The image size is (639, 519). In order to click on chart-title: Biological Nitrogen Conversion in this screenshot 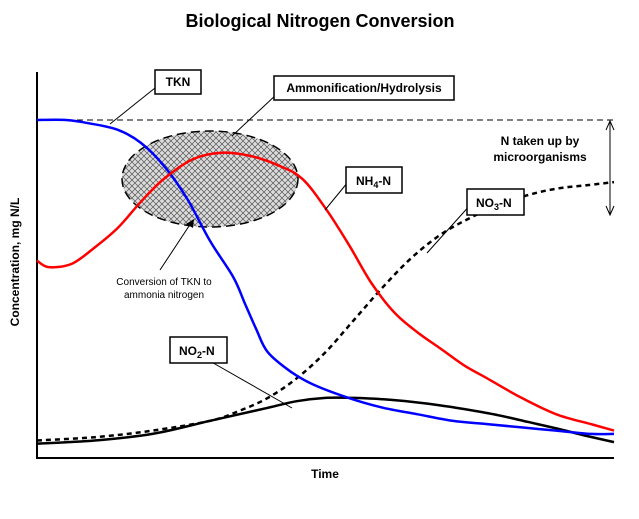, I will do `click(319, 21)`.